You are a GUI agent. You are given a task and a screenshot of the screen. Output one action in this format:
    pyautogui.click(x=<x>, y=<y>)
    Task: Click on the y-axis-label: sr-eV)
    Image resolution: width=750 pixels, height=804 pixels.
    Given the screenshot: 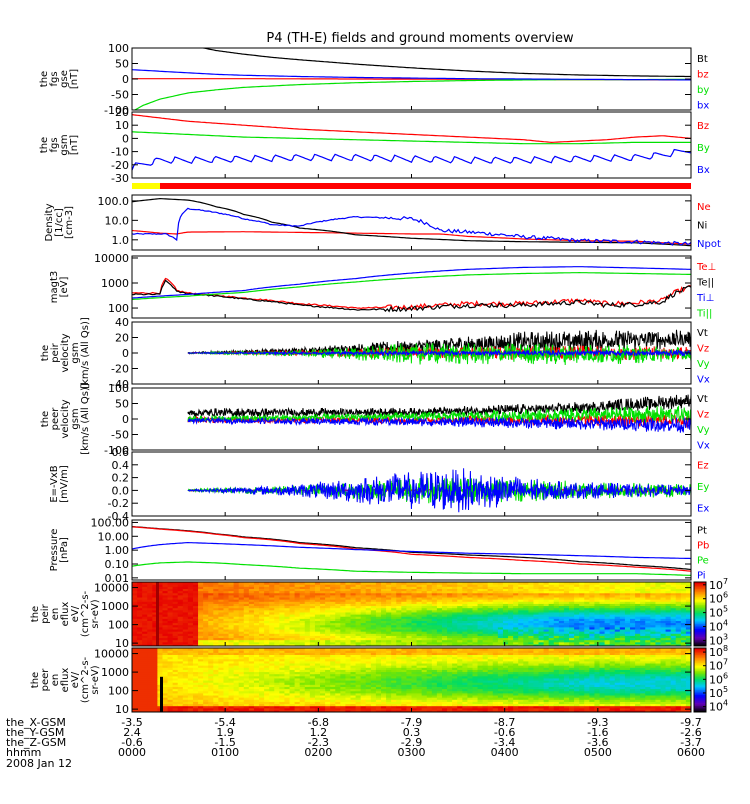 What is the action you would take?
    pyautogui.click(x=95, y=613)
    